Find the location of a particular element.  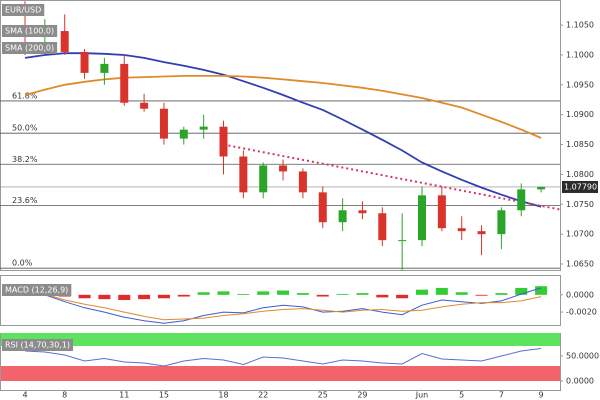

y-tick-label: 1.1050 is located at coordinates (580, 25).